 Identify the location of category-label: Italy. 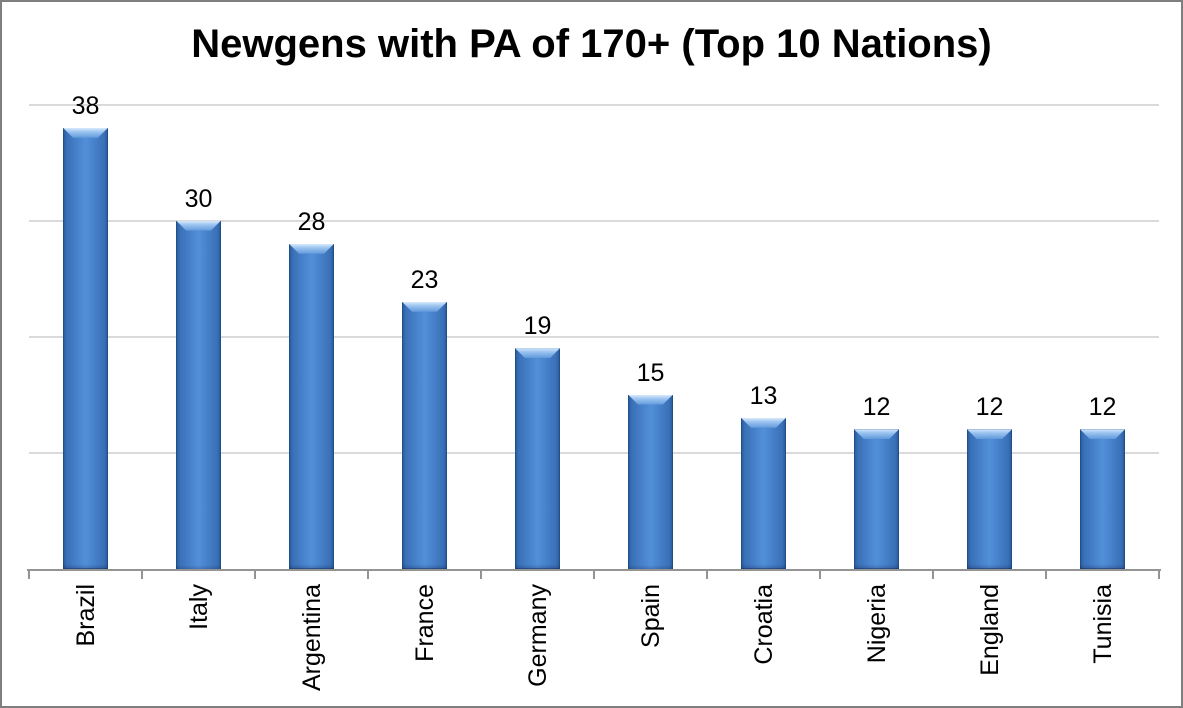
(198, 607).